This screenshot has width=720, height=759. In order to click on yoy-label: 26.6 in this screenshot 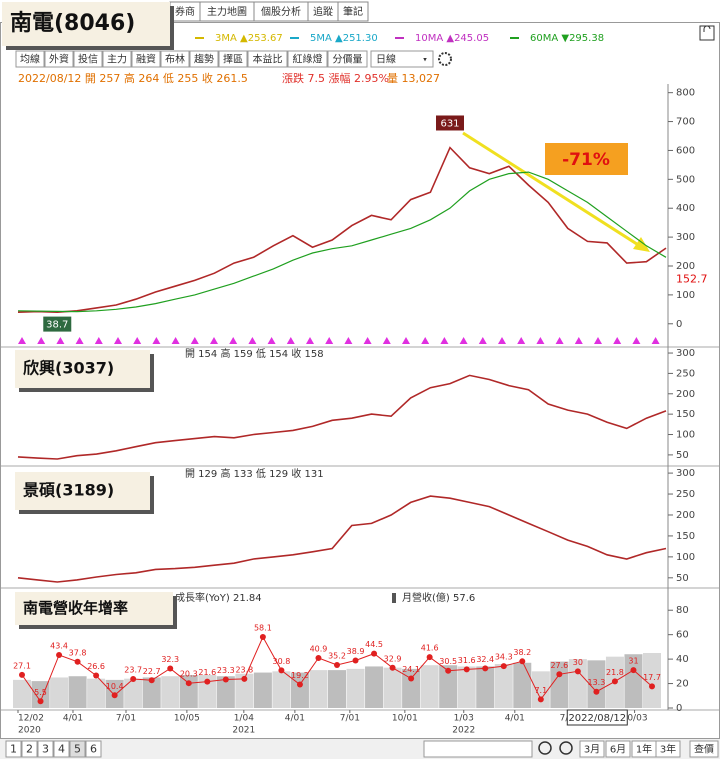, I will do `click(96, 666)`.